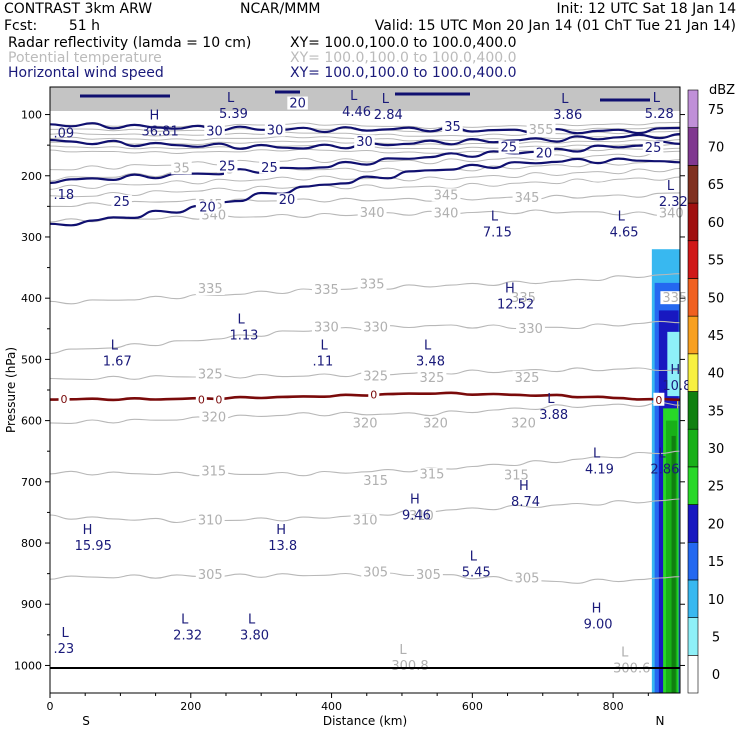 Image resolution: width=740 pixels, height=740 pixels. Describe the element at coordinates (233, 114) in the screenshot. I see `extremum-value: 5.39` at that location.